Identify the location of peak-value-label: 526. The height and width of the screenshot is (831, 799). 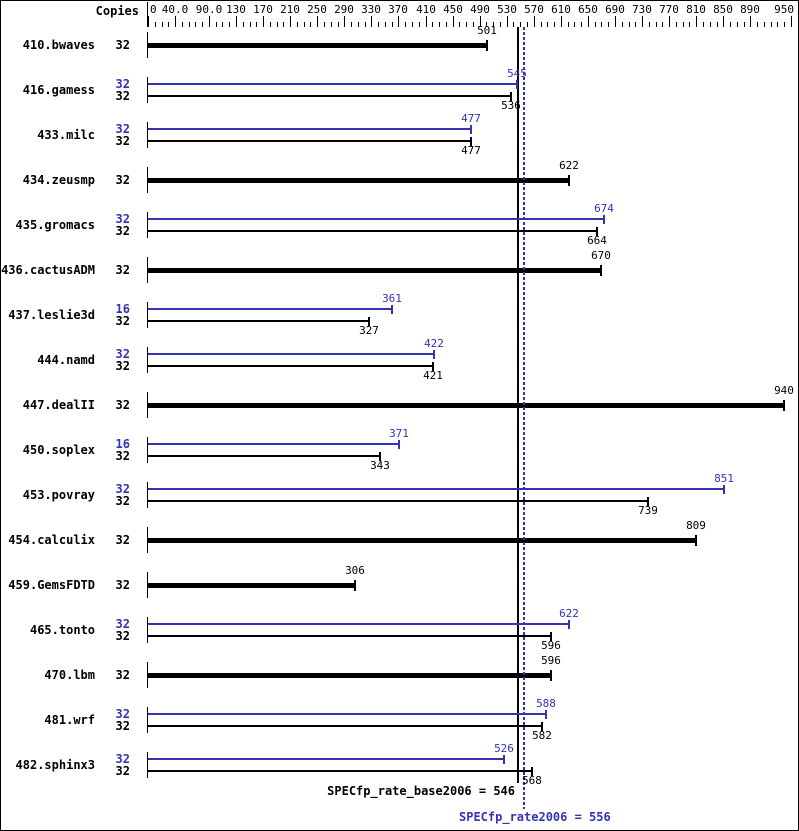
(504, 748).